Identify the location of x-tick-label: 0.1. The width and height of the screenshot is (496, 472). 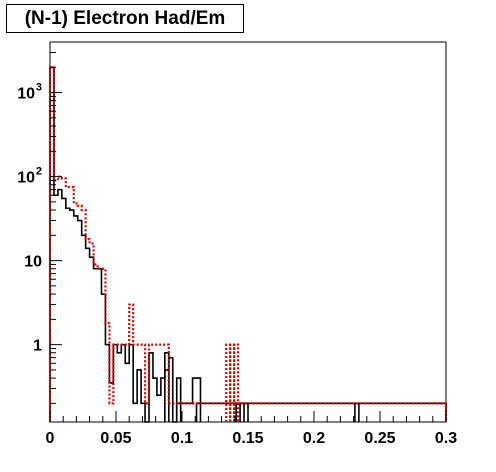
(182, 438).